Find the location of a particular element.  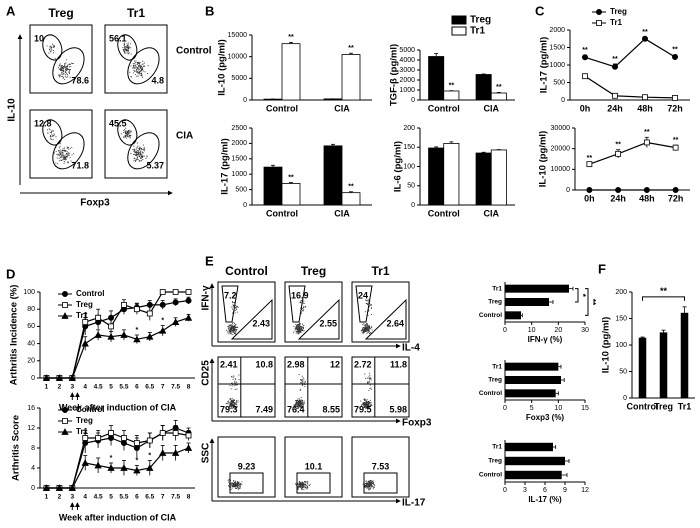

gate-value: 5.37 is located at coordinates (155, 165).